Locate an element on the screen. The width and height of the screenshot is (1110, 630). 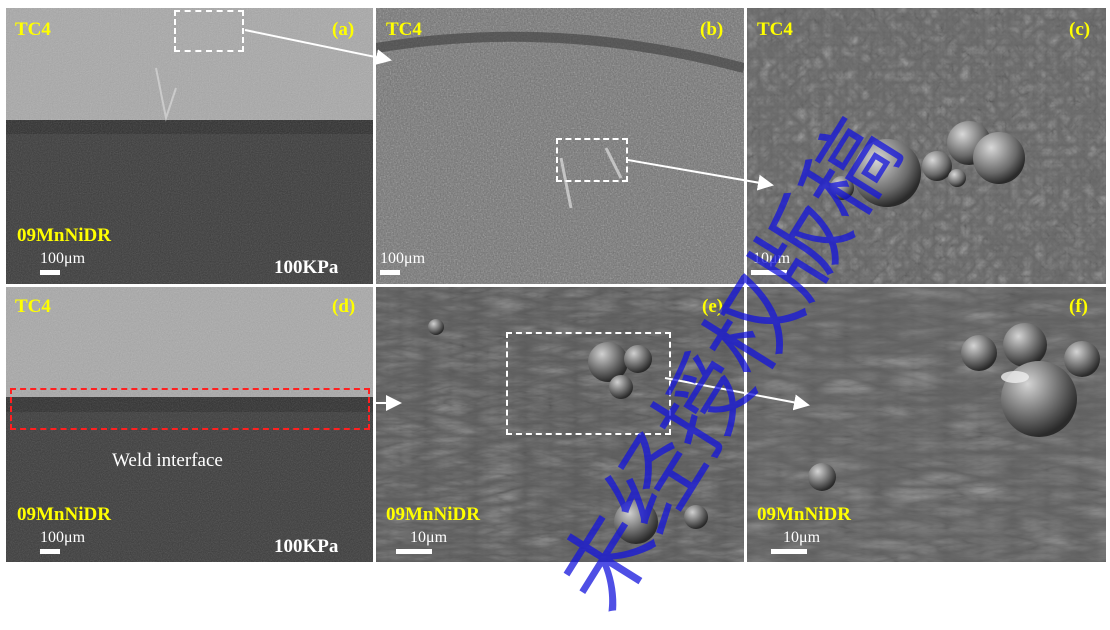
zoom-region-box-b is located at coordinates (592, 160).